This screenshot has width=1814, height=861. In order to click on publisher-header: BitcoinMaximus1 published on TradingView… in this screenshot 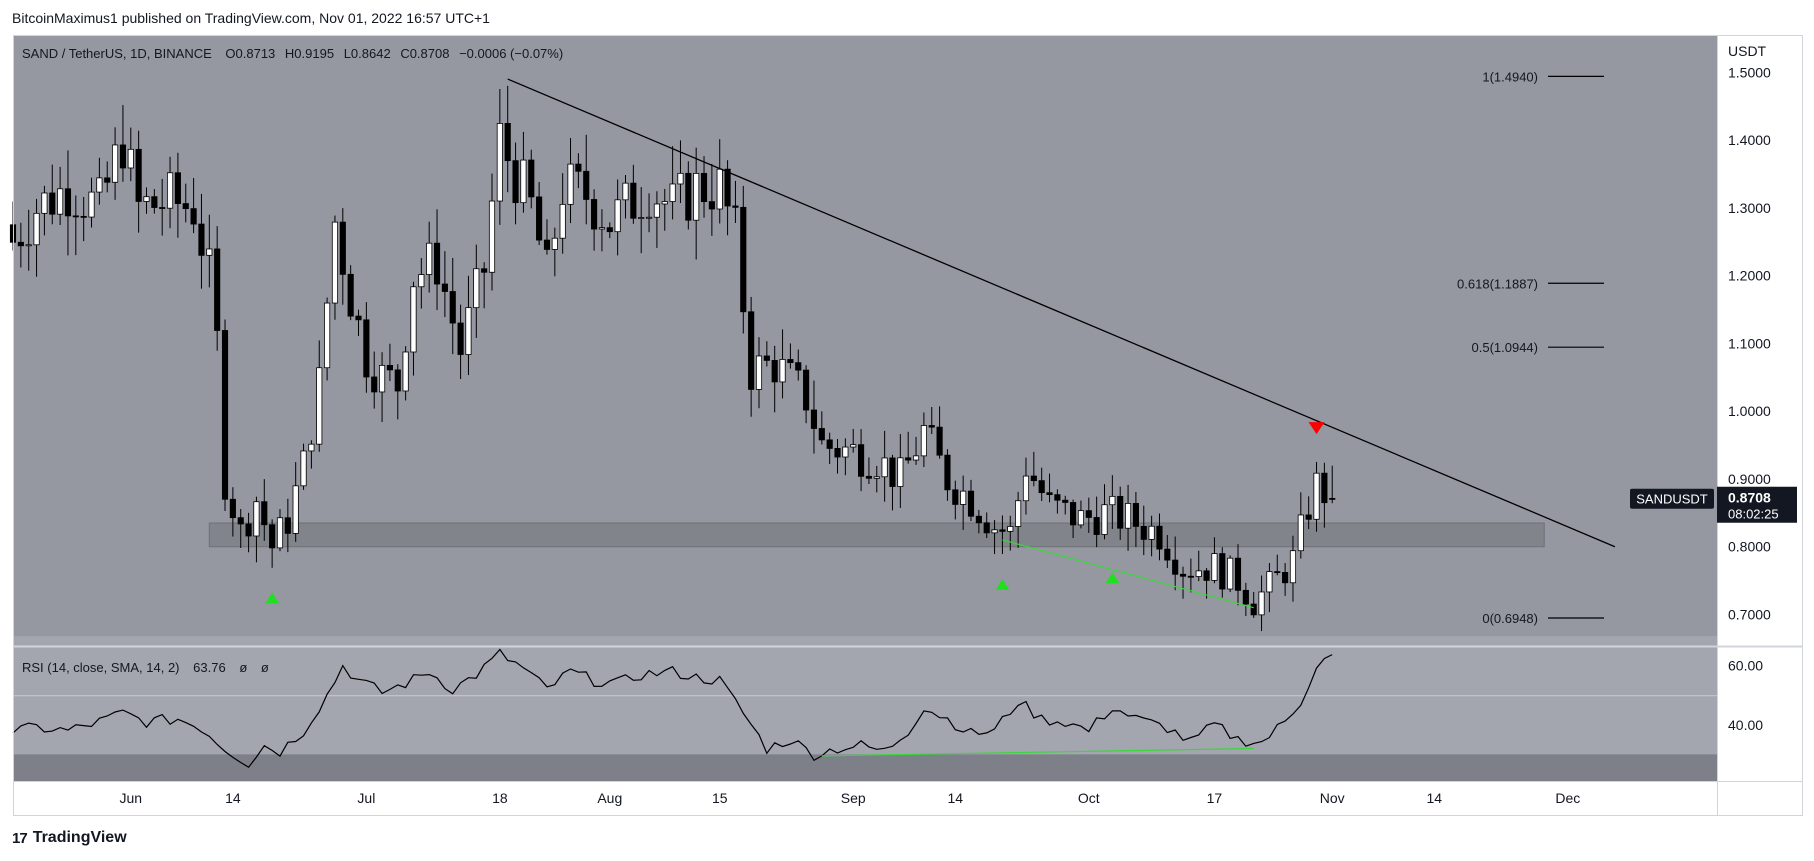, I will do `click(251, 18)`.